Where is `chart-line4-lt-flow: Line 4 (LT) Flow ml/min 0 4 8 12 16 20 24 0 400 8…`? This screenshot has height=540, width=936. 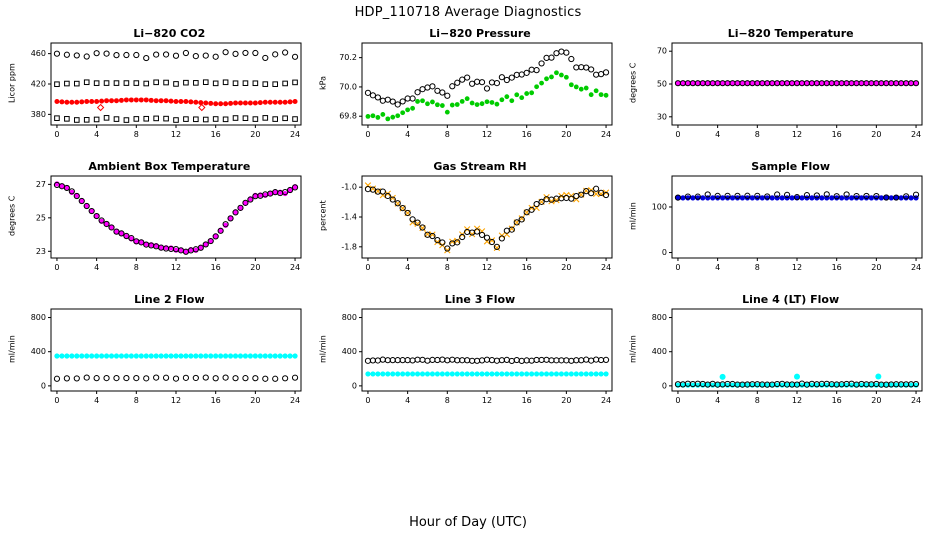
chart-line4-lt-flow: Line 4 (LT) Flow ml/min 0 4 8 12 16 20 24 0 400 8… is located at coordinates (778, 349).